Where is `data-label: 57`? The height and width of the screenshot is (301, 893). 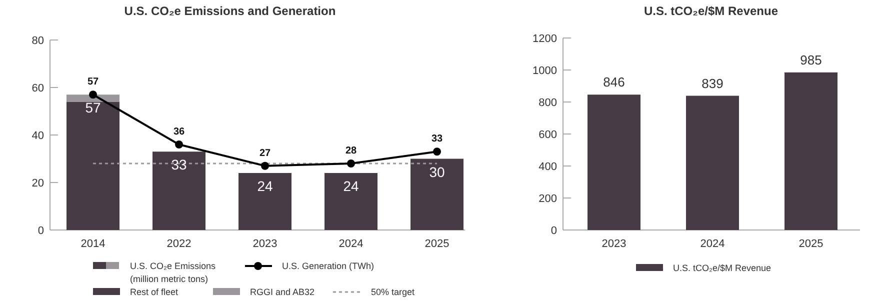
data-label: 57 is located at coordinates (93, 108).